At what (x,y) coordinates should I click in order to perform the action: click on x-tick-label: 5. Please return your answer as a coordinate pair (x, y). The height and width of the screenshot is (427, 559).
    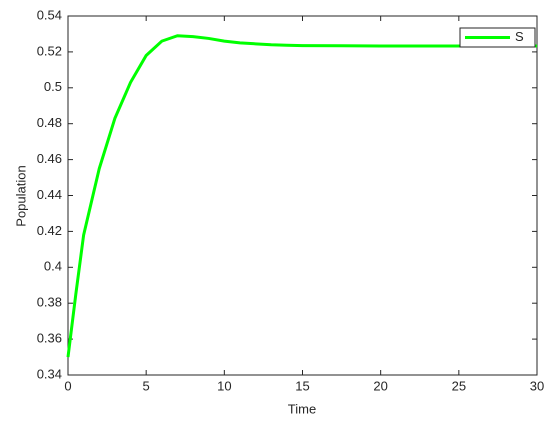
    Looking at the image, I should click on (146, 385).